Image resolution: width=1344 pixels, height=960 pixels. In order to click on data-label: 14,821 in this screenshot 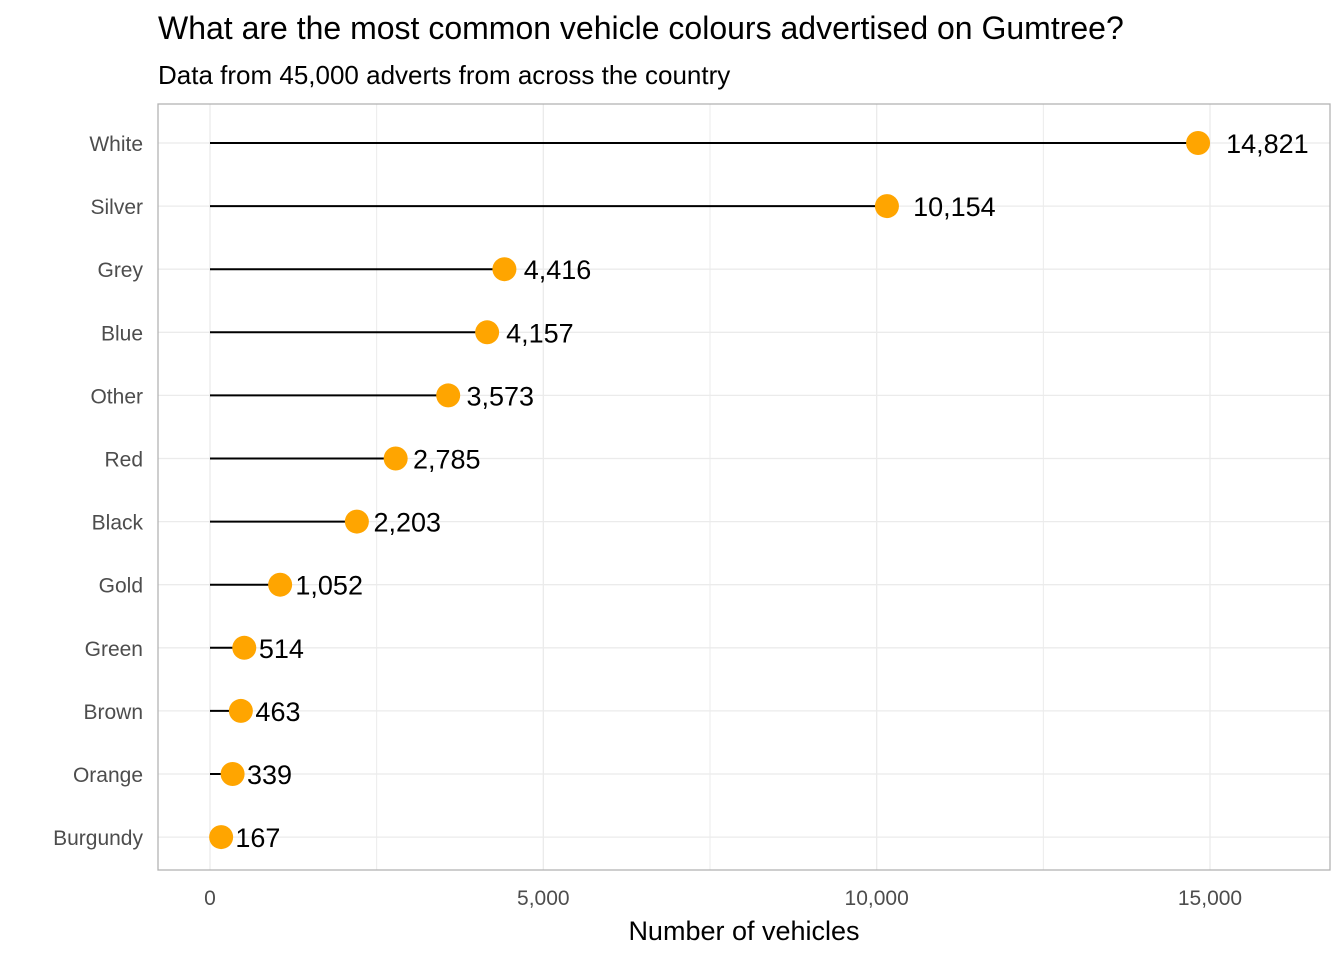, I will do `click(1267, 144)`.